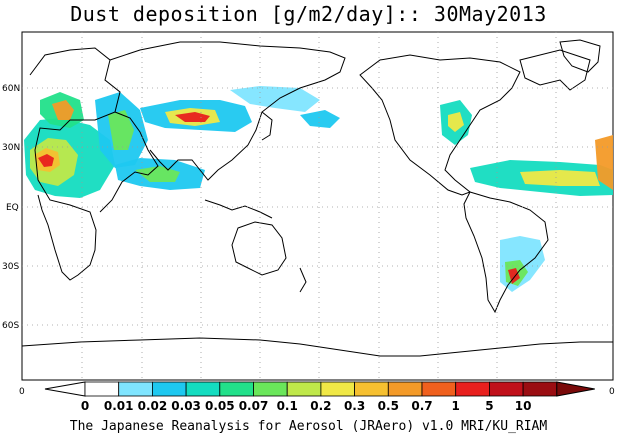 Image resolution: width=617 pixels, height=438 pixels. What do you see at coordinates (612, 392) in the screenshot?
I see `lon-label-right: 0` at bounding box center [612, 392].